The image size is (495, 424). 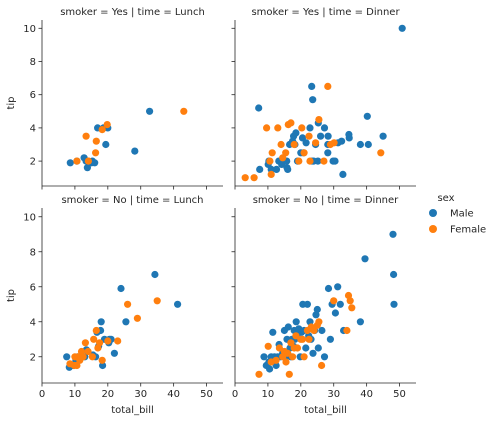 What do you see at coordinates (325, 12) in the screenshot?
I see `facet-1-title: smoker = Yes | time = Dinner` at bounding box center [325, 12].